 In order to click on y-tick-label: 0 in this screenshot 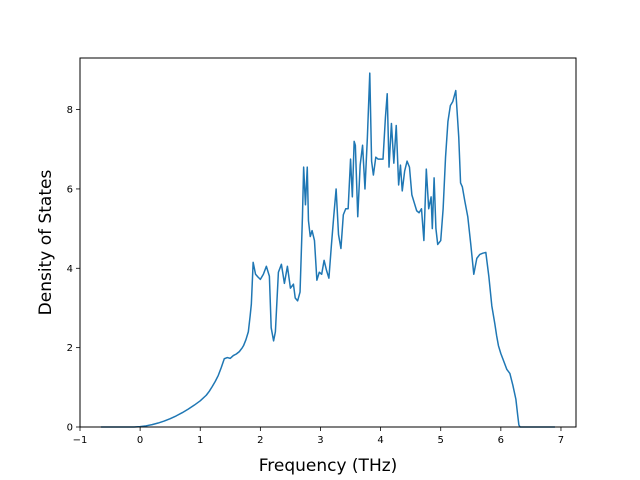, I will do `click(70, 428)`.